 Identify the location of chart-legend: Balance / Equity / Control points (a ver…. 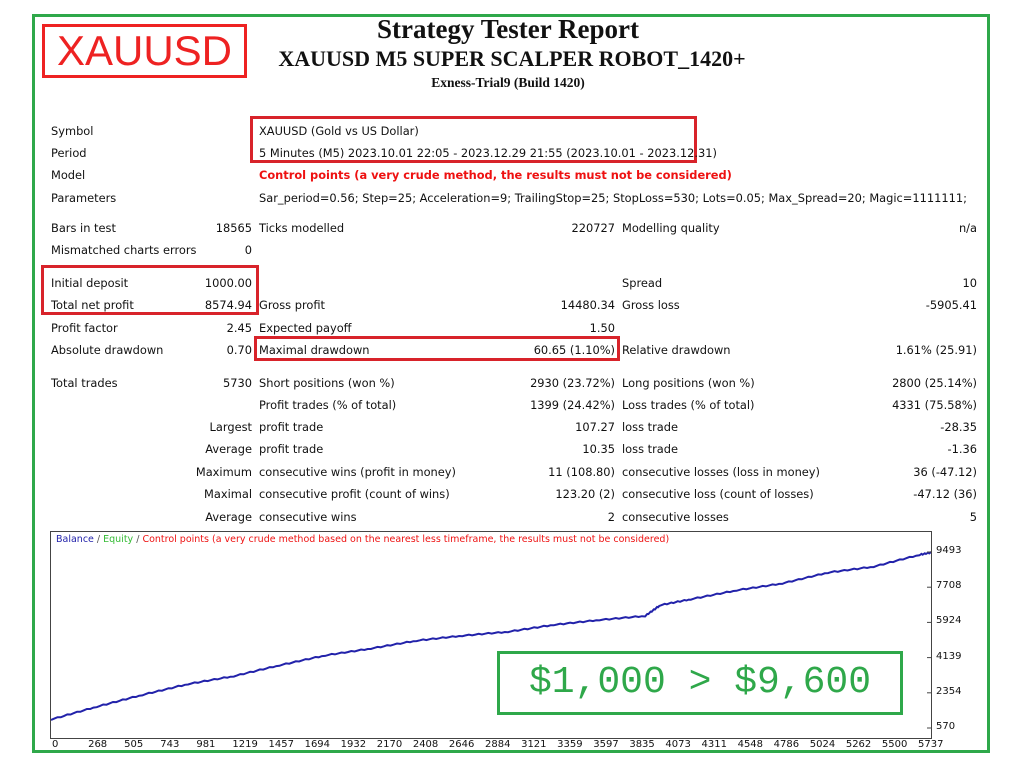
(362, 539).